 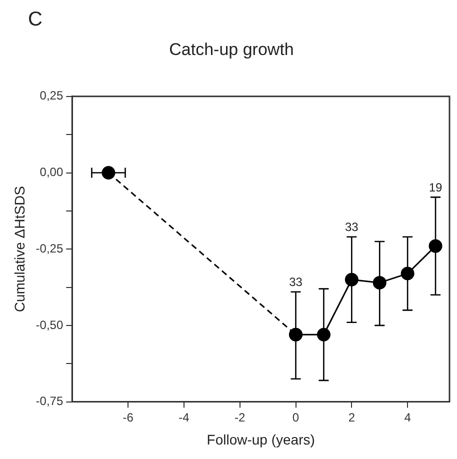 I want to click on x-tick-label: -6, so click(x=128, y=417).